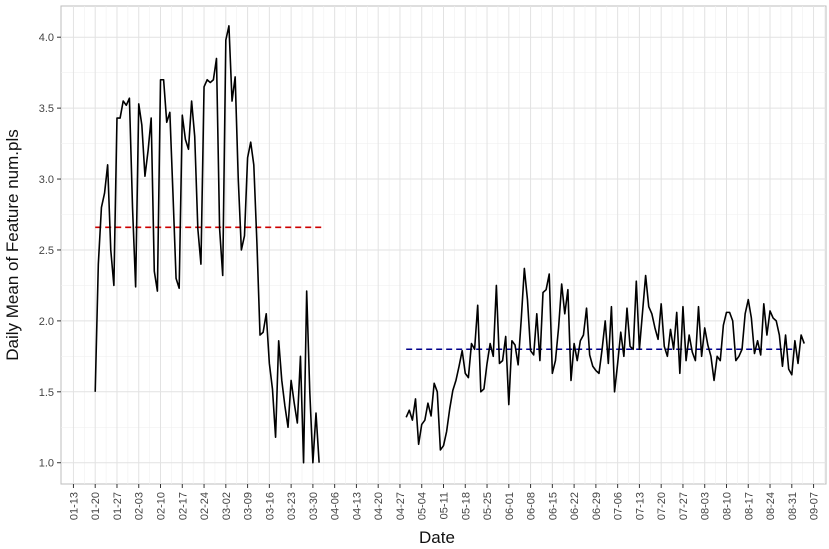  What do you see at coordinates (183, 506) in the screenshot?
I see `x-tick-label: 02-17` at bounding box center [183, 506].